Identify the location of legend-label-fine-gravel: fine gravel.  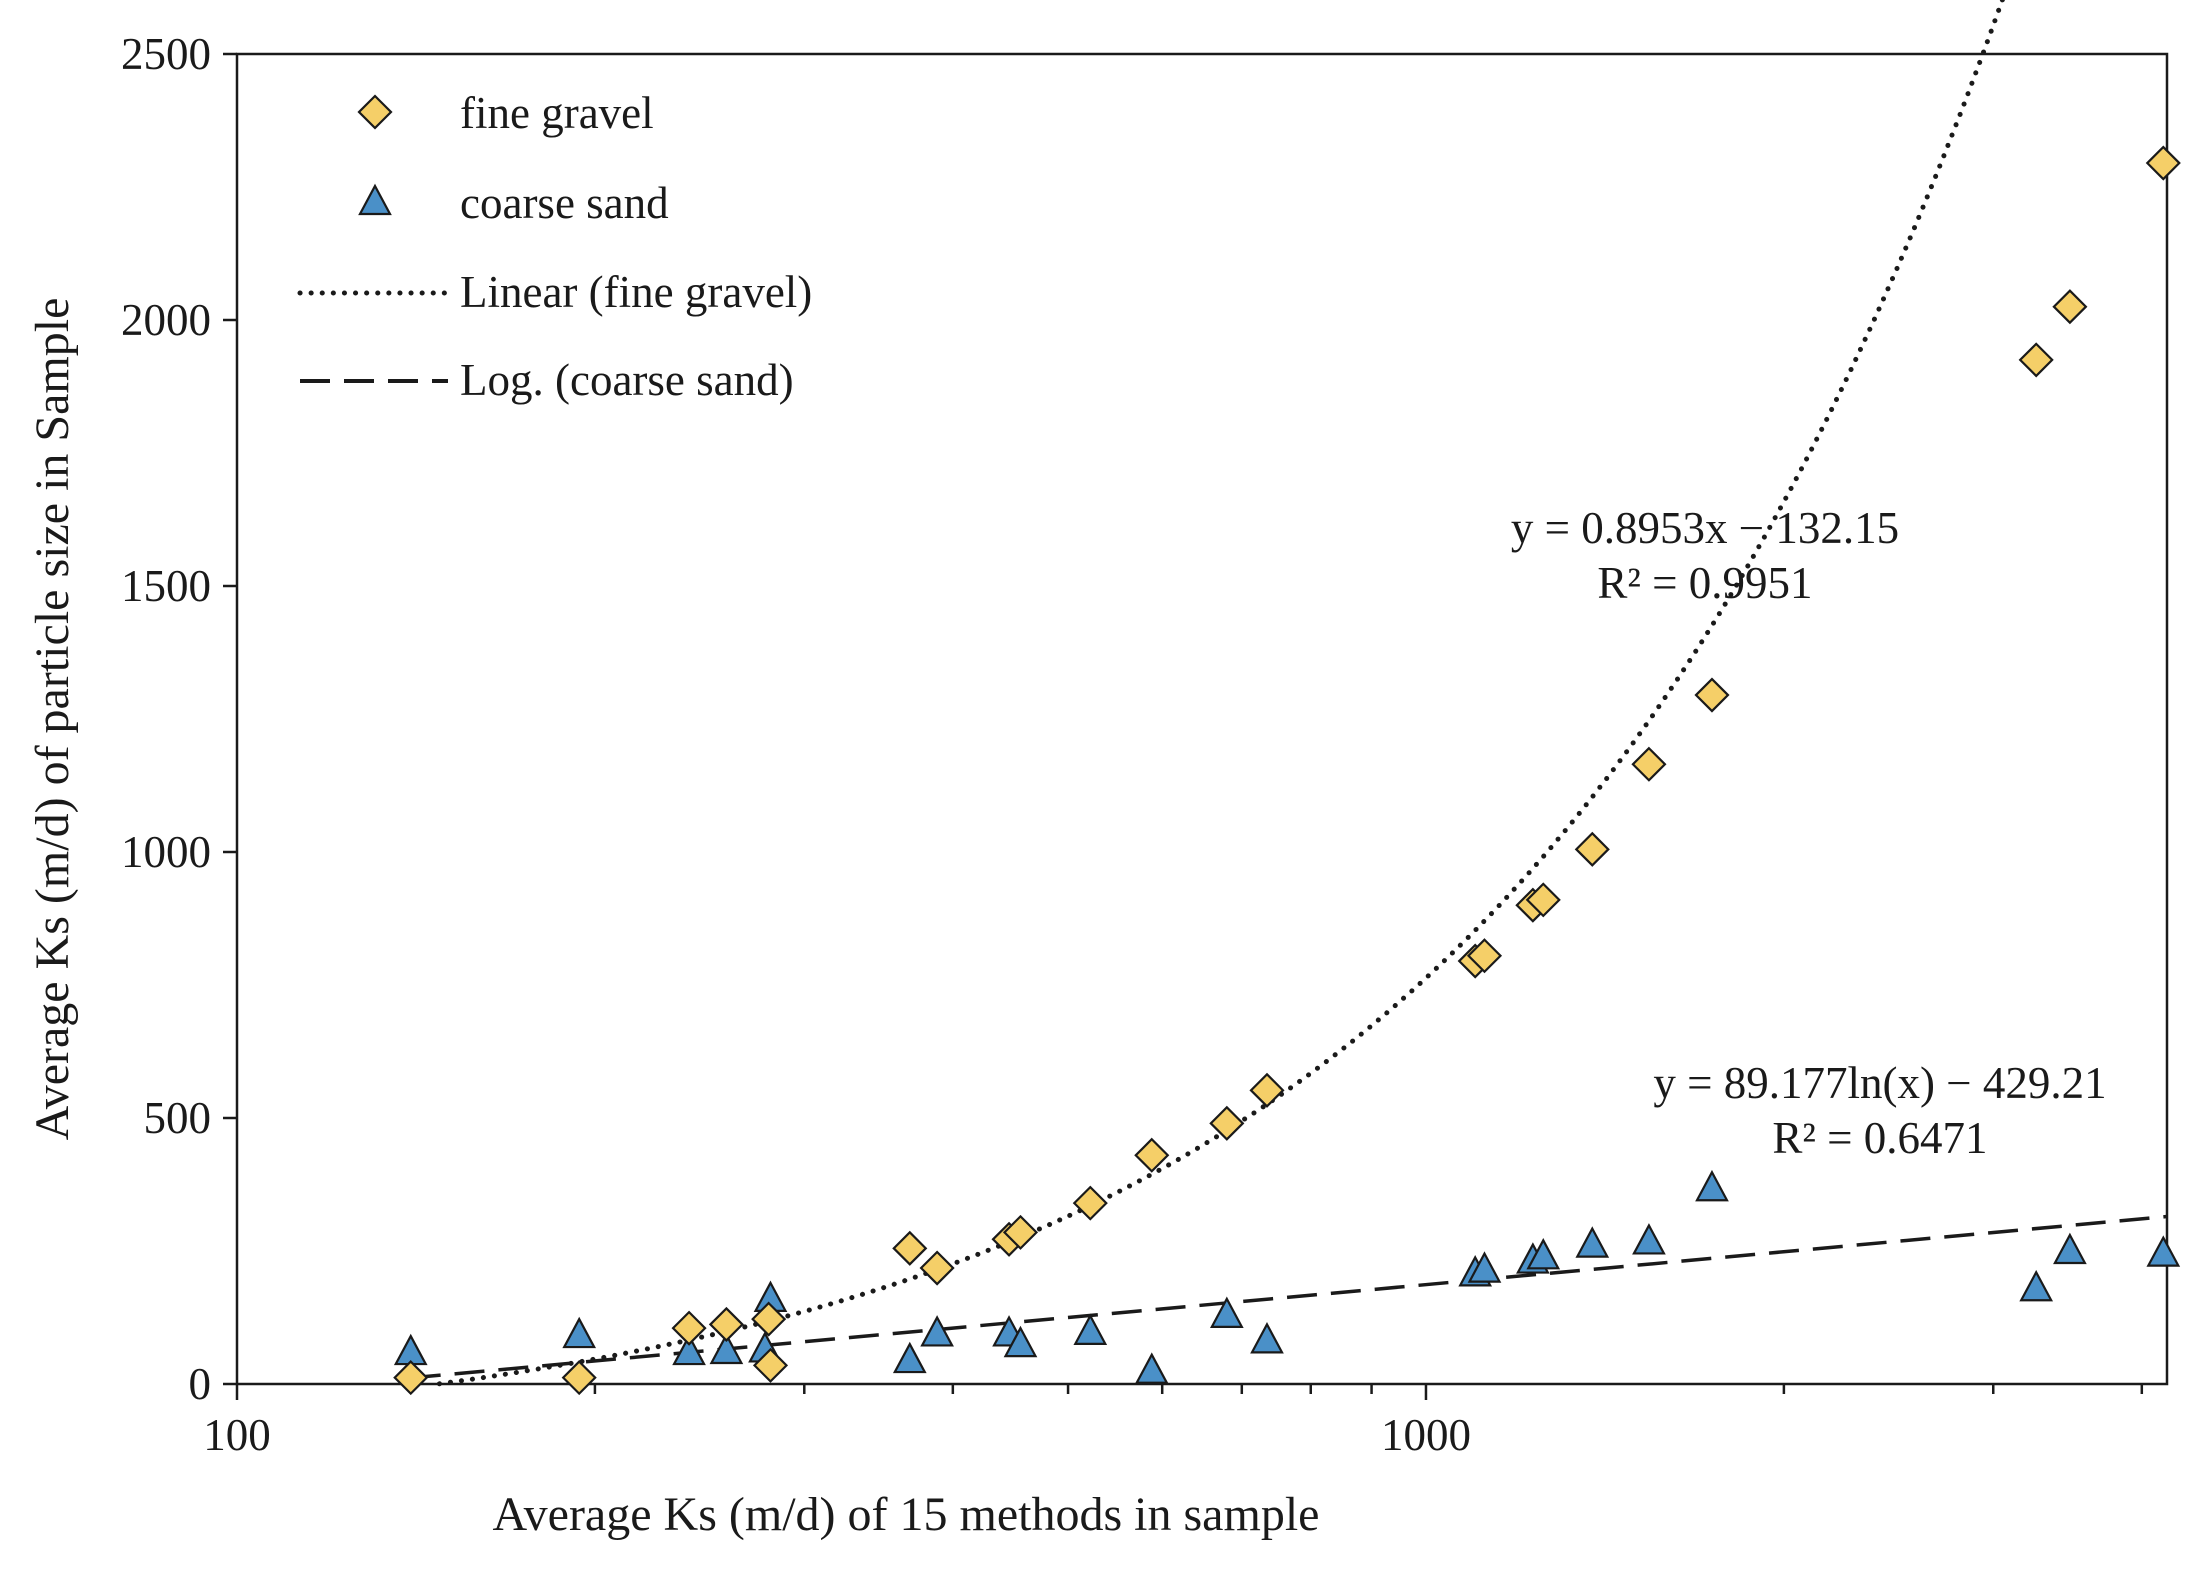
(557, 113).